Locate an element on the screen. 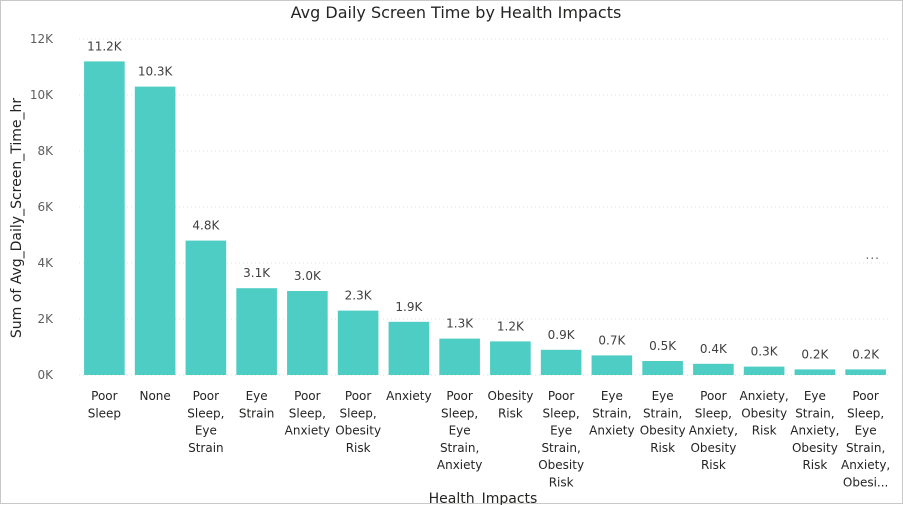 This screenshot has height=505, width=903. y-tick-label: 10K is located at coordinates (42, 95).